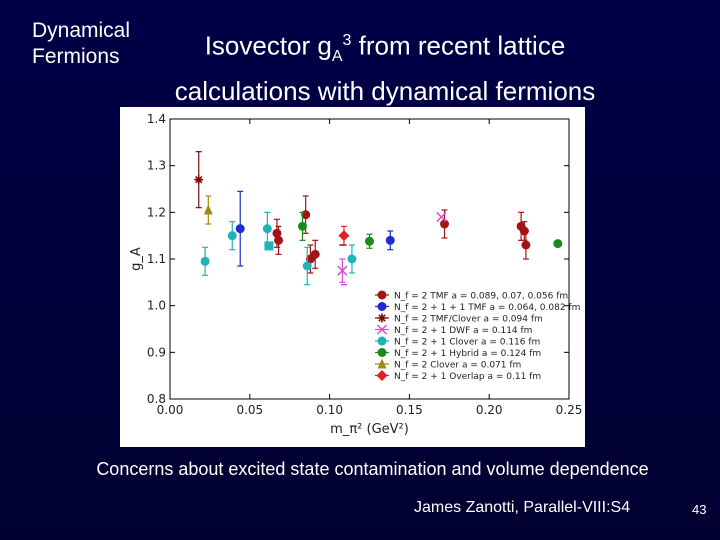 This screenshot has width=720, height=540. What do you see at coordinates (156, 166) in the screenshot?
I see `y-tick-label: 1.3` at bounding box center [156, 166].